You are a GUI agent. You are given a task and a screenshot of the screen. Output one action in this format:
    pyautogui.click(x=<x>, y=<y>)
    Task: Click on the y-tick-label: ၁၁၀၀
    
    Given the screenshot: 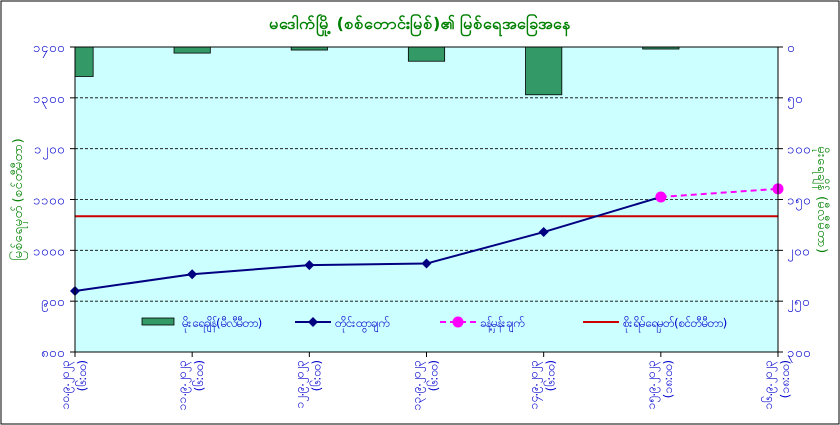 What is the action you would take?
    pyautogui.click(x=49, y=201)
    